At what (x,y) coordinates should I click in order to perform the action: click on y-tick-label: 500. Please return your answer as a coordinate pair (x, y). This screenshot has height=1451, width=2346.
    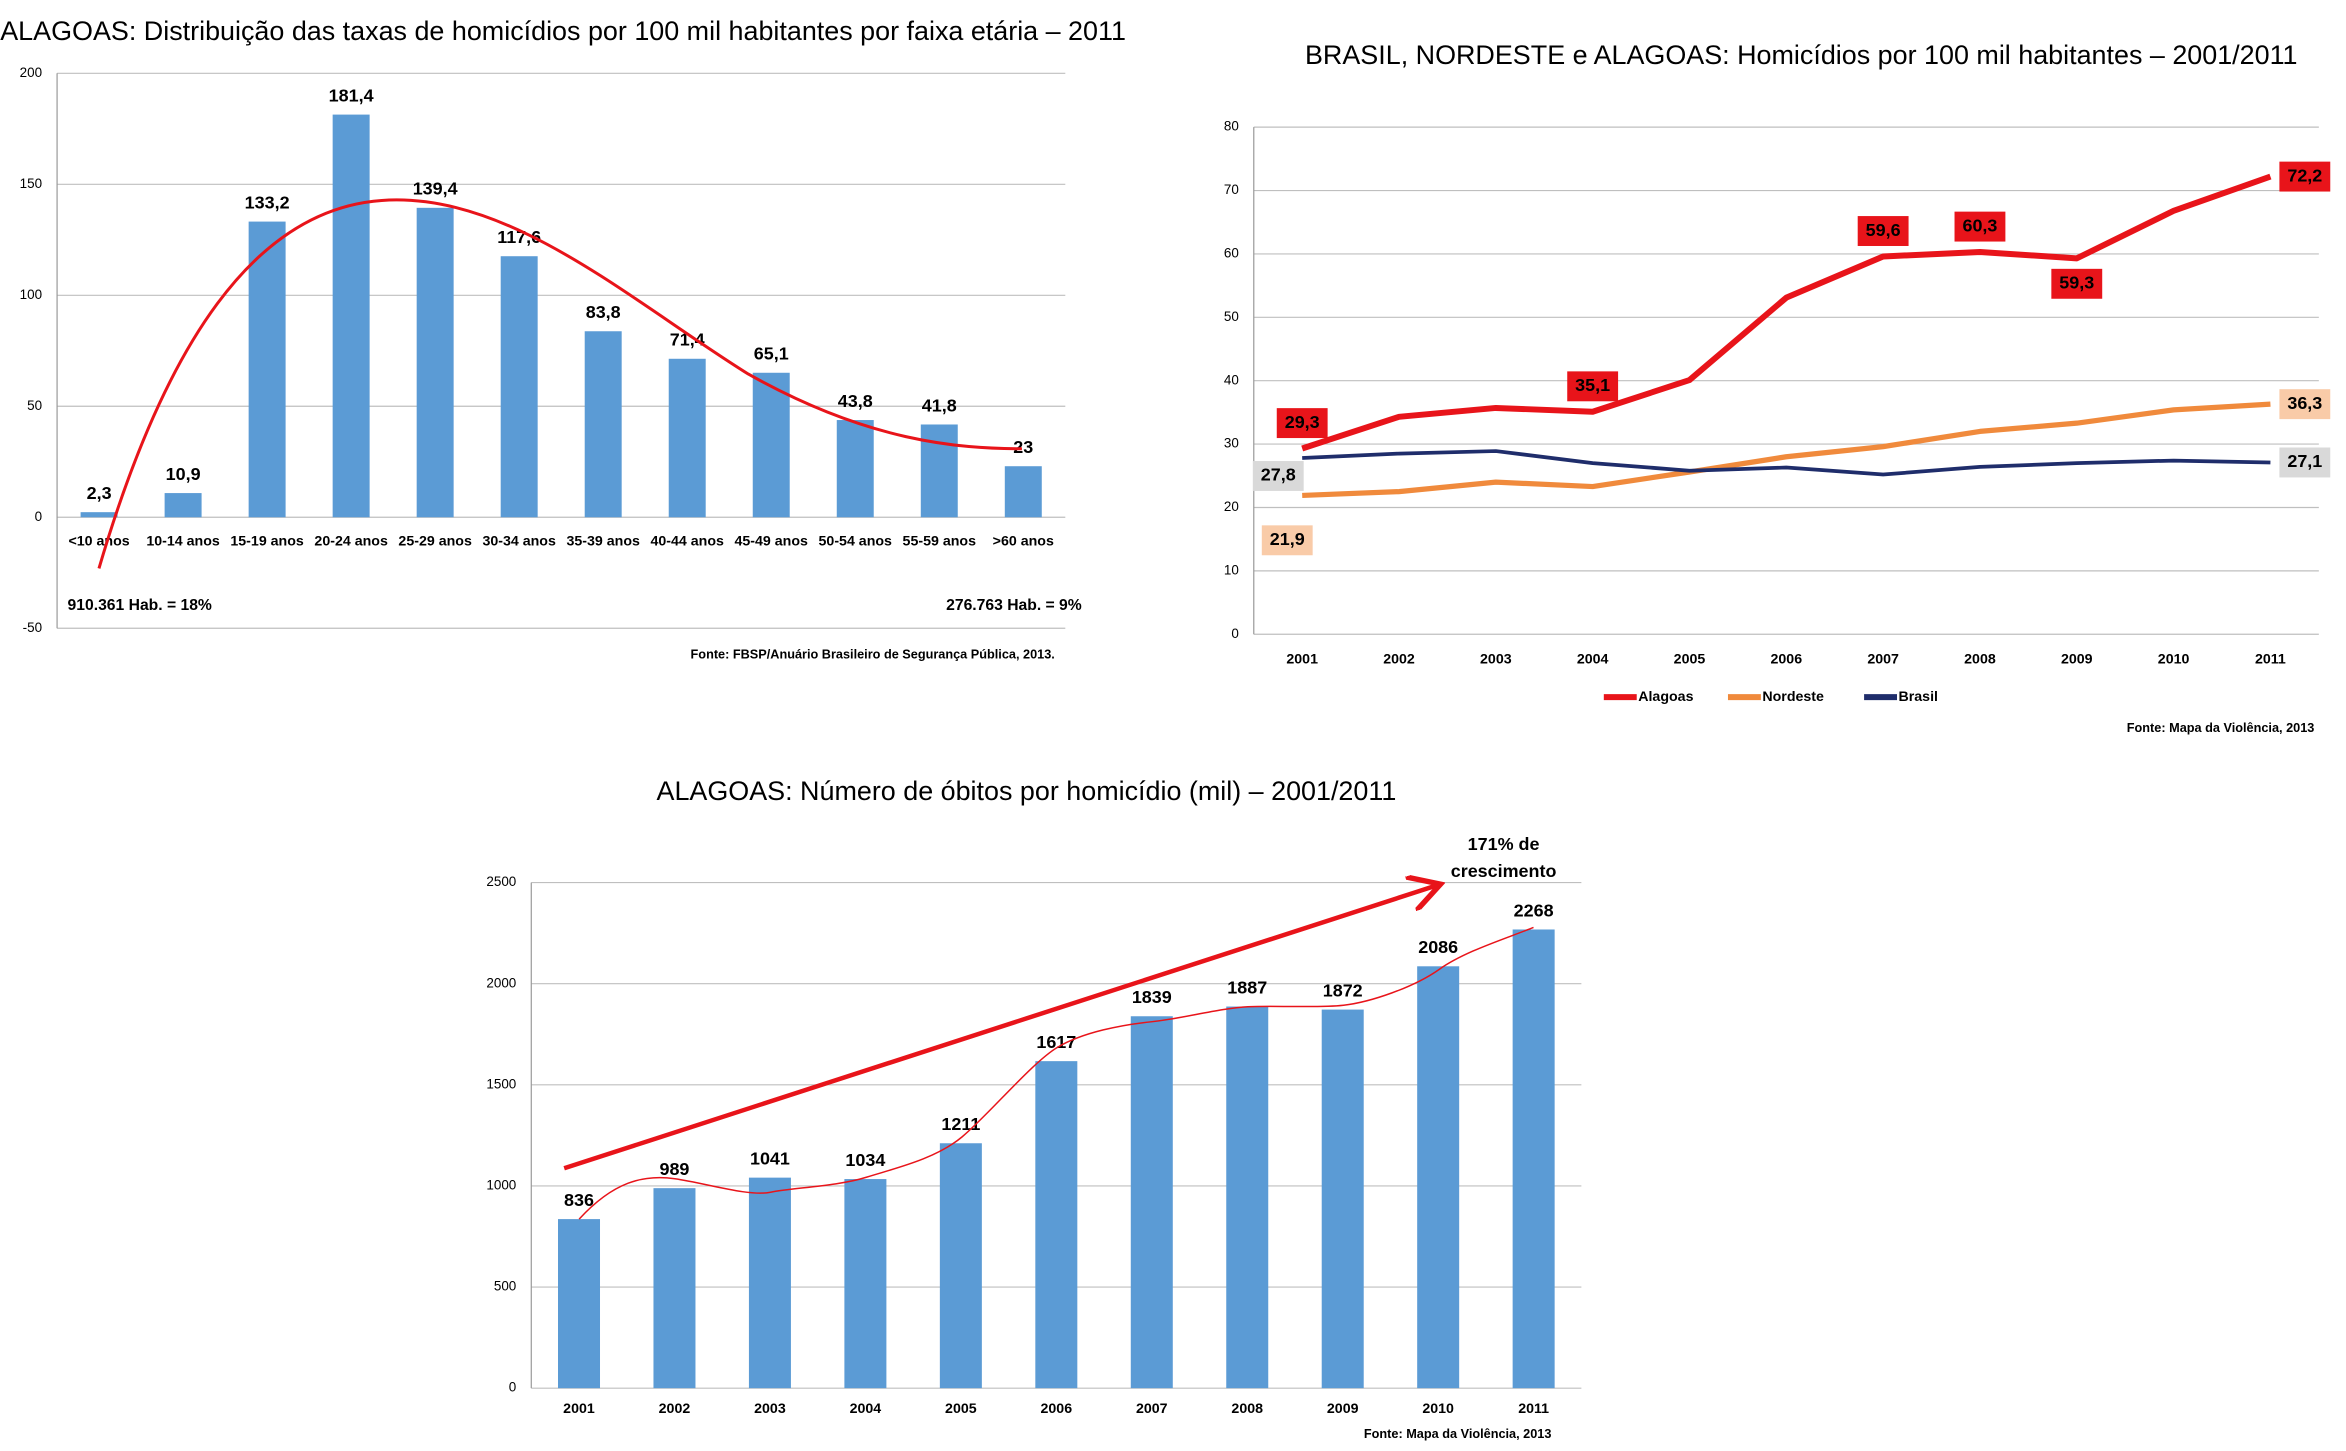
    Looking at the image, I should click on (505, 1286).